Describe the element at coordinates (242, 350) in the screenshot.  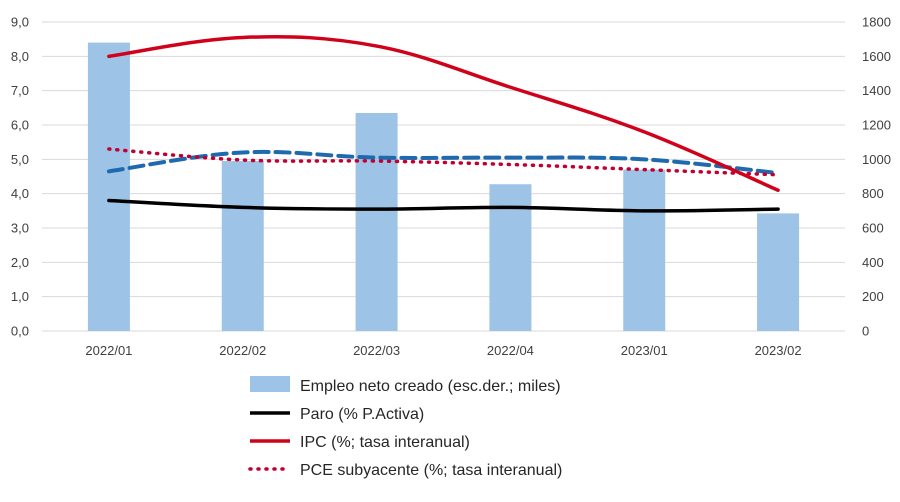
I see `x-tick-label: 2022/02` at that location.